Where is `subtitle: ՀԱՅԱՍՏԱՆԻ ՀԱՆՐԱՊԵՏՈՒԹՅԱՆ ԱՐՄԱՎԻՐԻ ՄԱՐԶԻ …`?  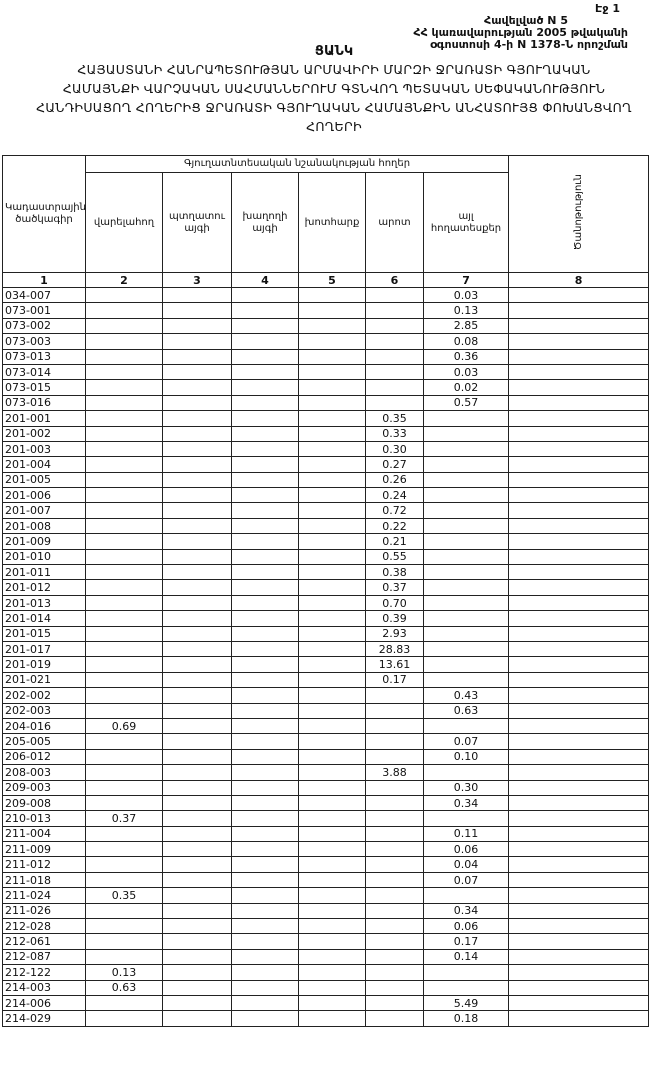 subtitle: ՀԱՅԱՍՏԱՆԻ ՀԱՆՐԱՊԵՏՈՒԹՅԱՆ ԱՐՄԱՎԻՐԻ ՄԱՐԶԻ … is located at coordinates (334, 98).